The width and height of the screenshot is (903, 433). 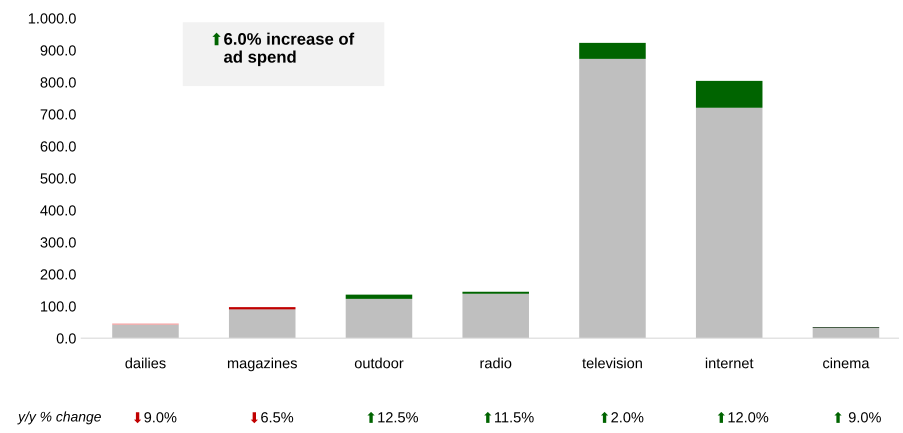 I want to click on x-tick-label: magazines, so click(x=262, y=365).